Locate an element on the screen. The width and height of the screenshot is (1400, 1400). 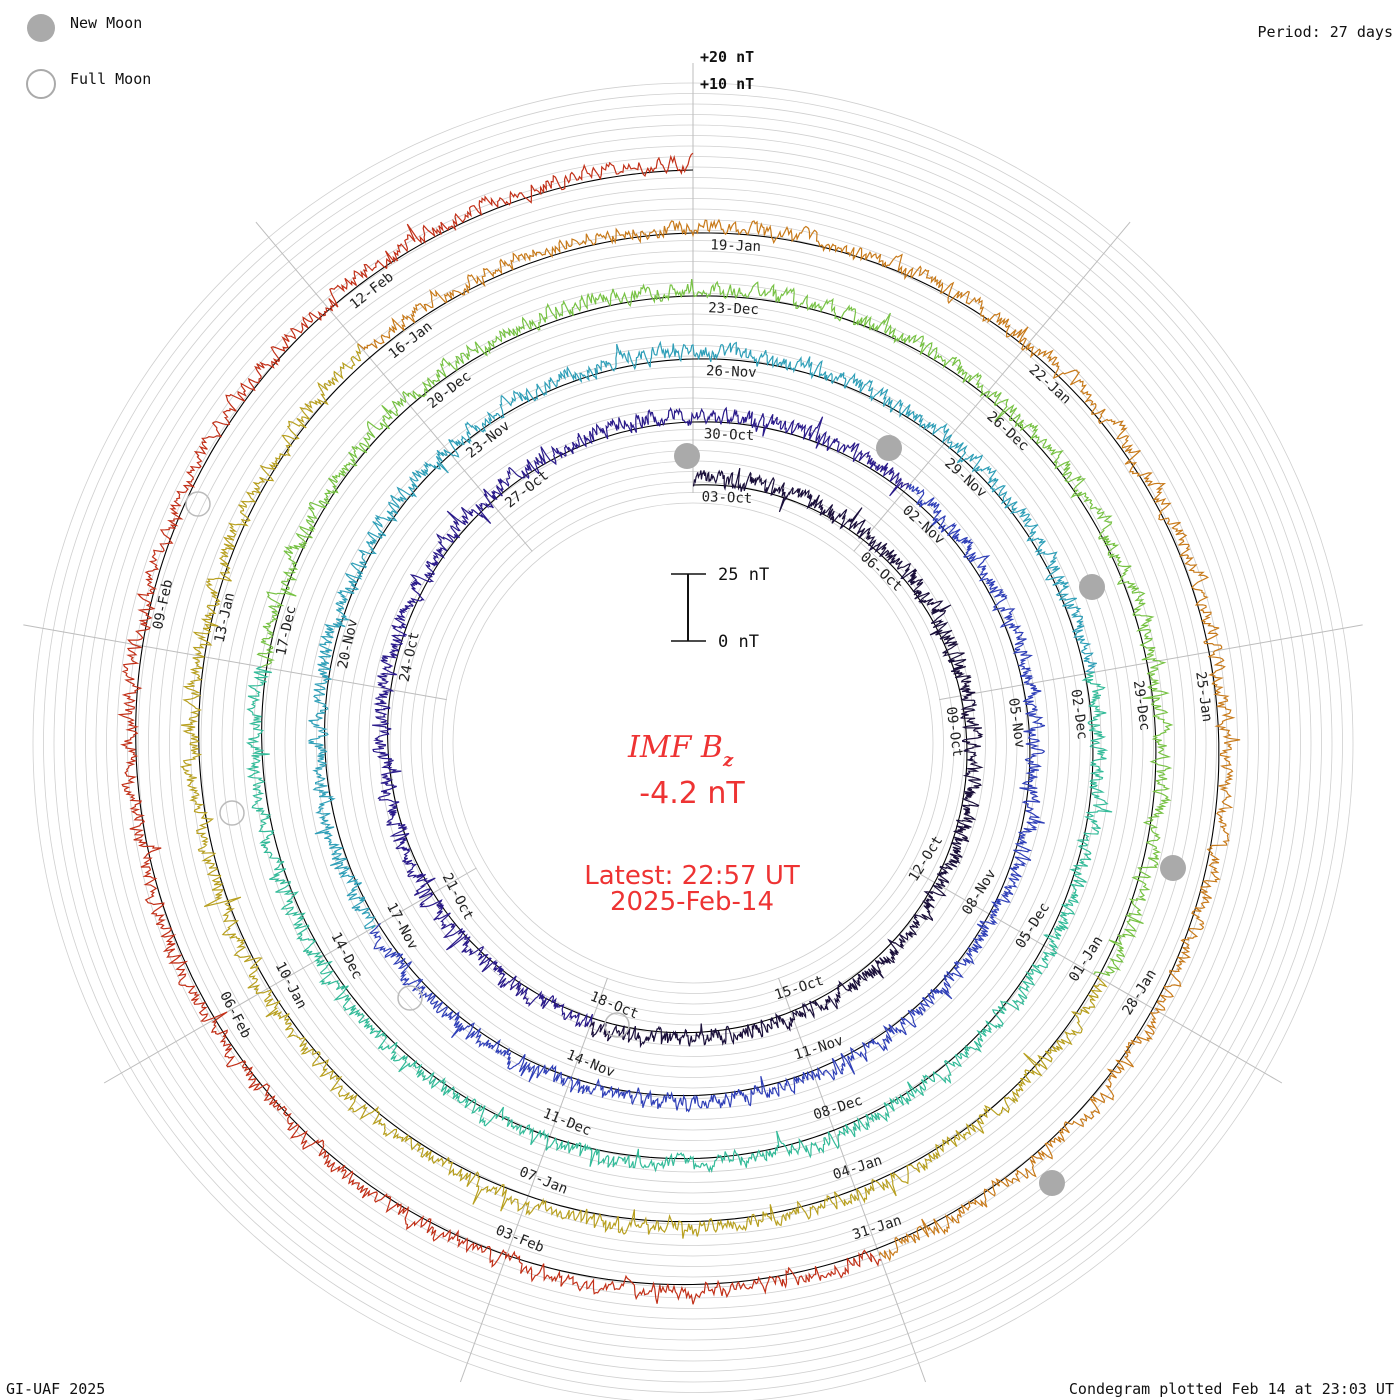
scale-label-20: +20 nT is located at coordinates (727, 57).